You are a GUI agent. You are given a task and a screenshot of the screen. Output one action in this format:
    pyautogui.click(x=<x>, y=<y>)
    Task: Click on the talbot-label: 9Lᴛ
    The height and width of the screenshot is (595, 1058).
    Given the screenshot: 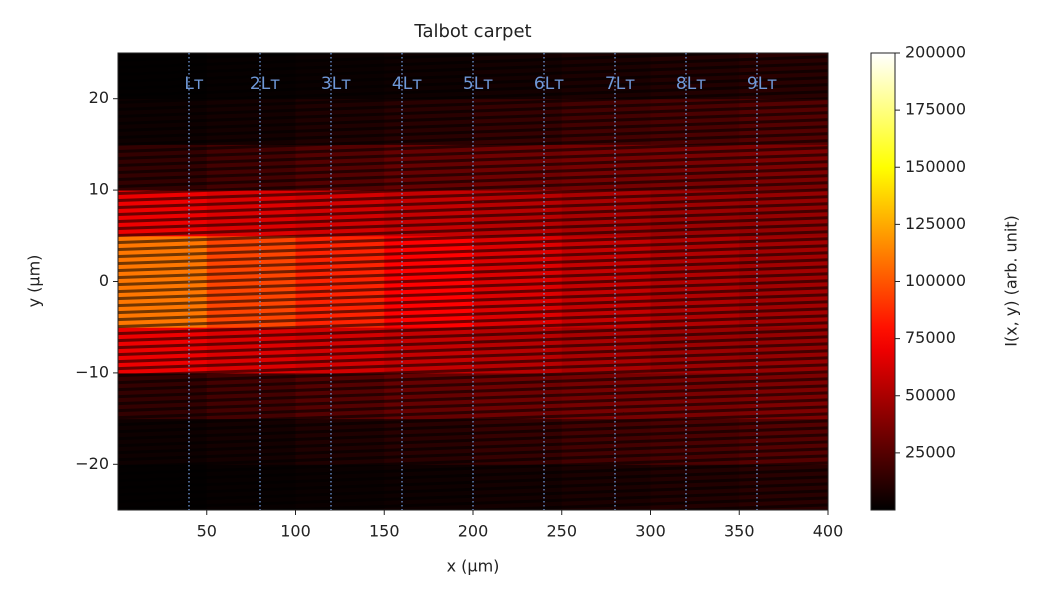 What is the action you would take?
    pyautogui.click(x=762, y=84)
    